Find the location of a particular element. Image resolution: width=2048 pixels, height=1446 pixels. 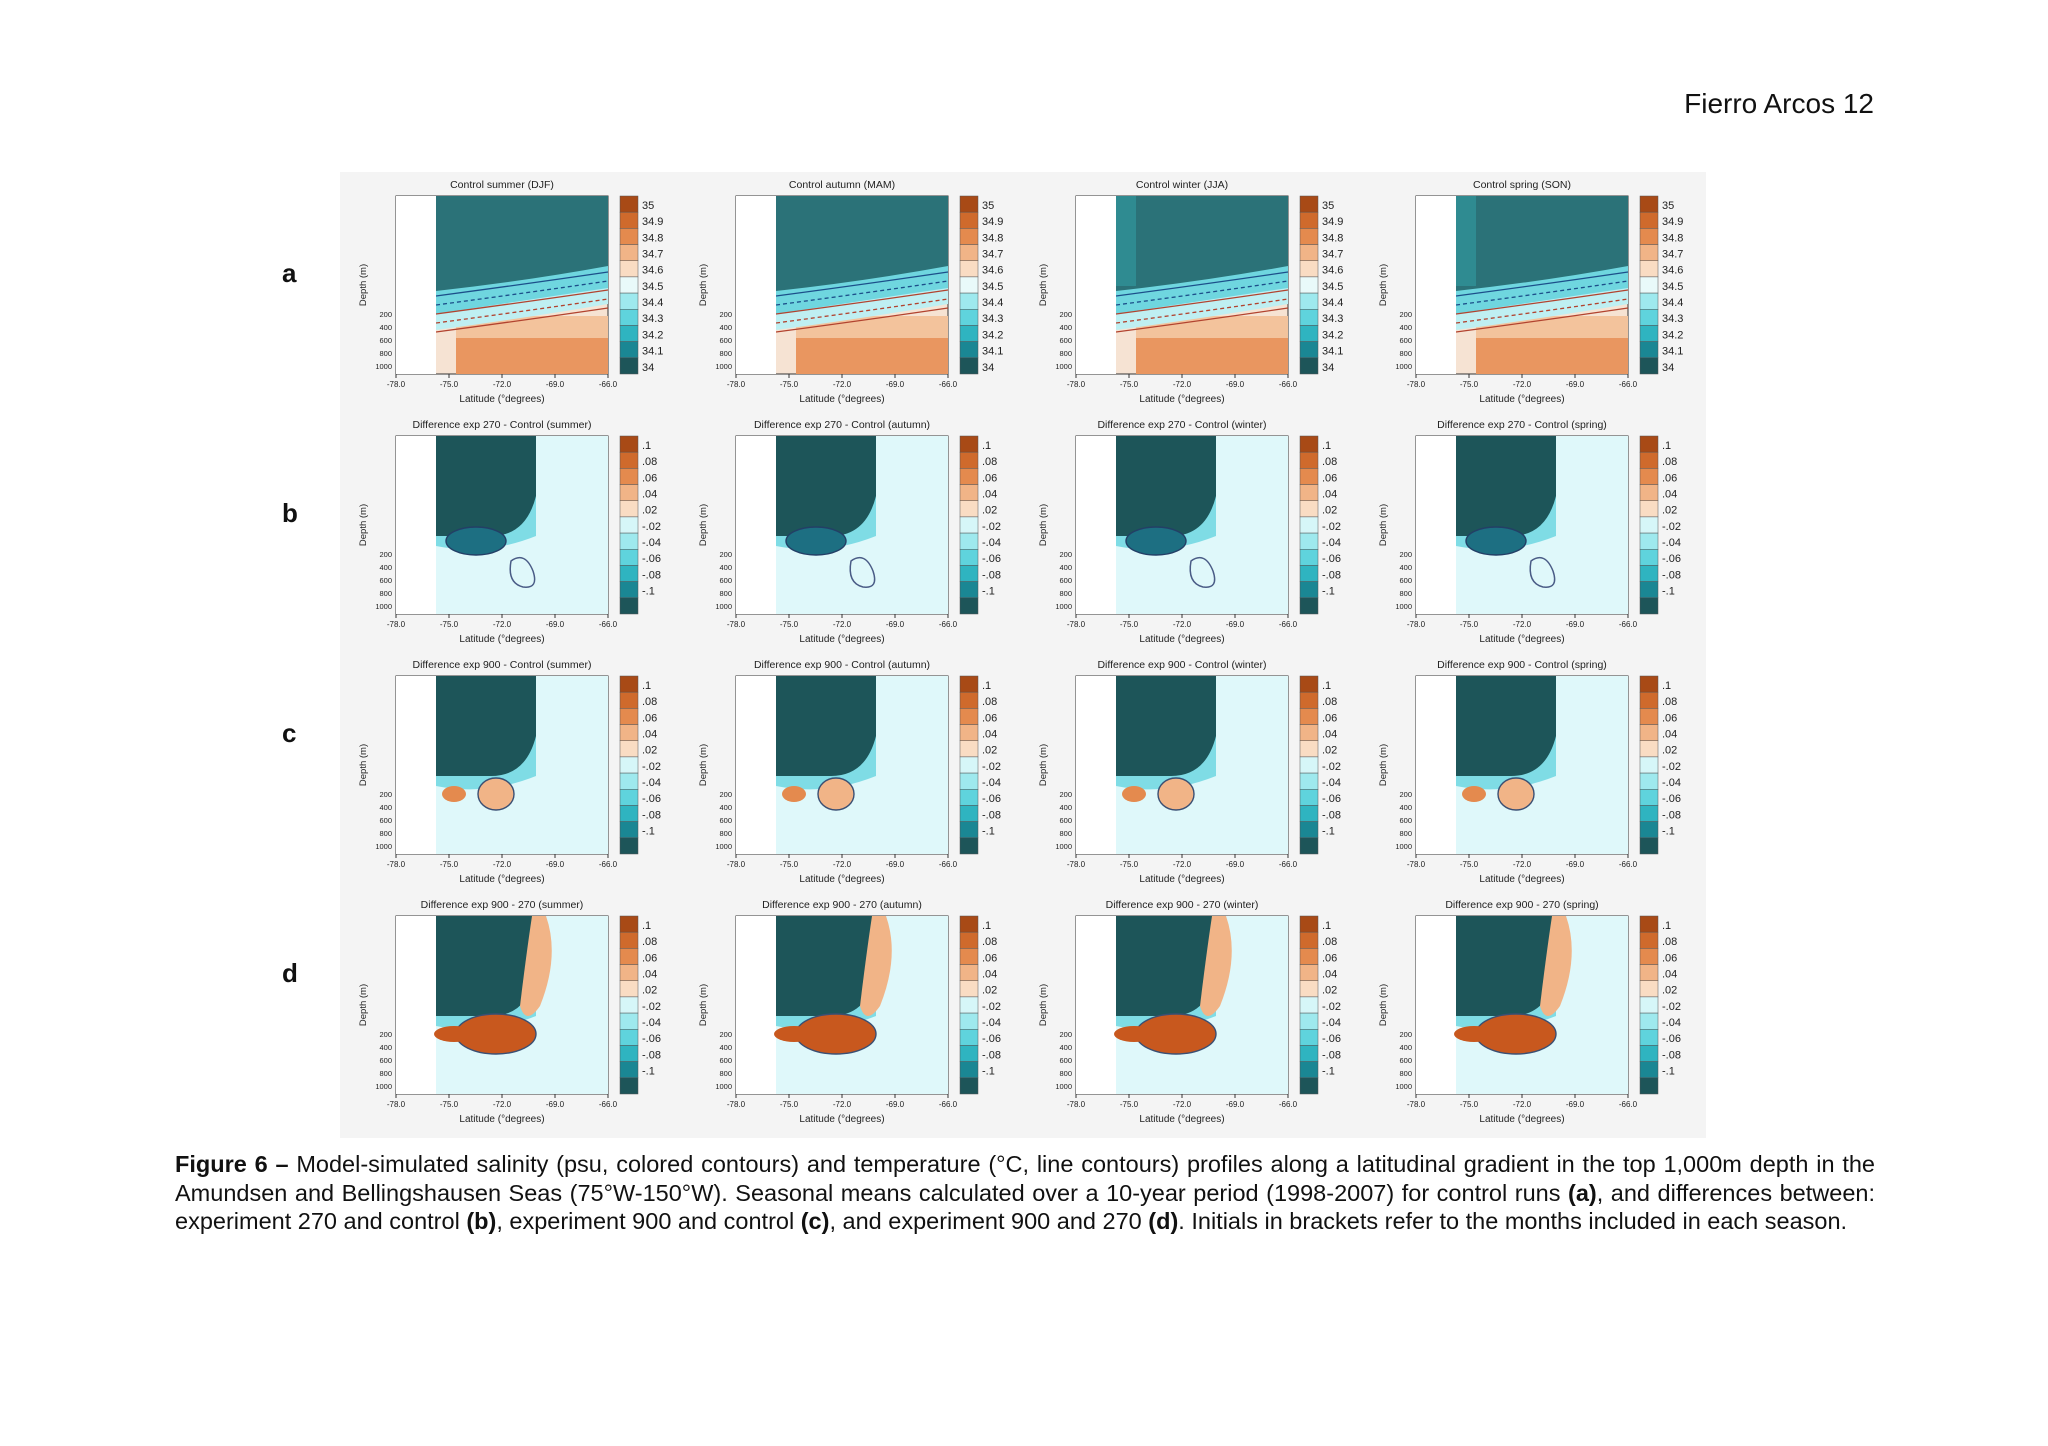

colorbar-label: .06 is located at coordinates (1329, 478).